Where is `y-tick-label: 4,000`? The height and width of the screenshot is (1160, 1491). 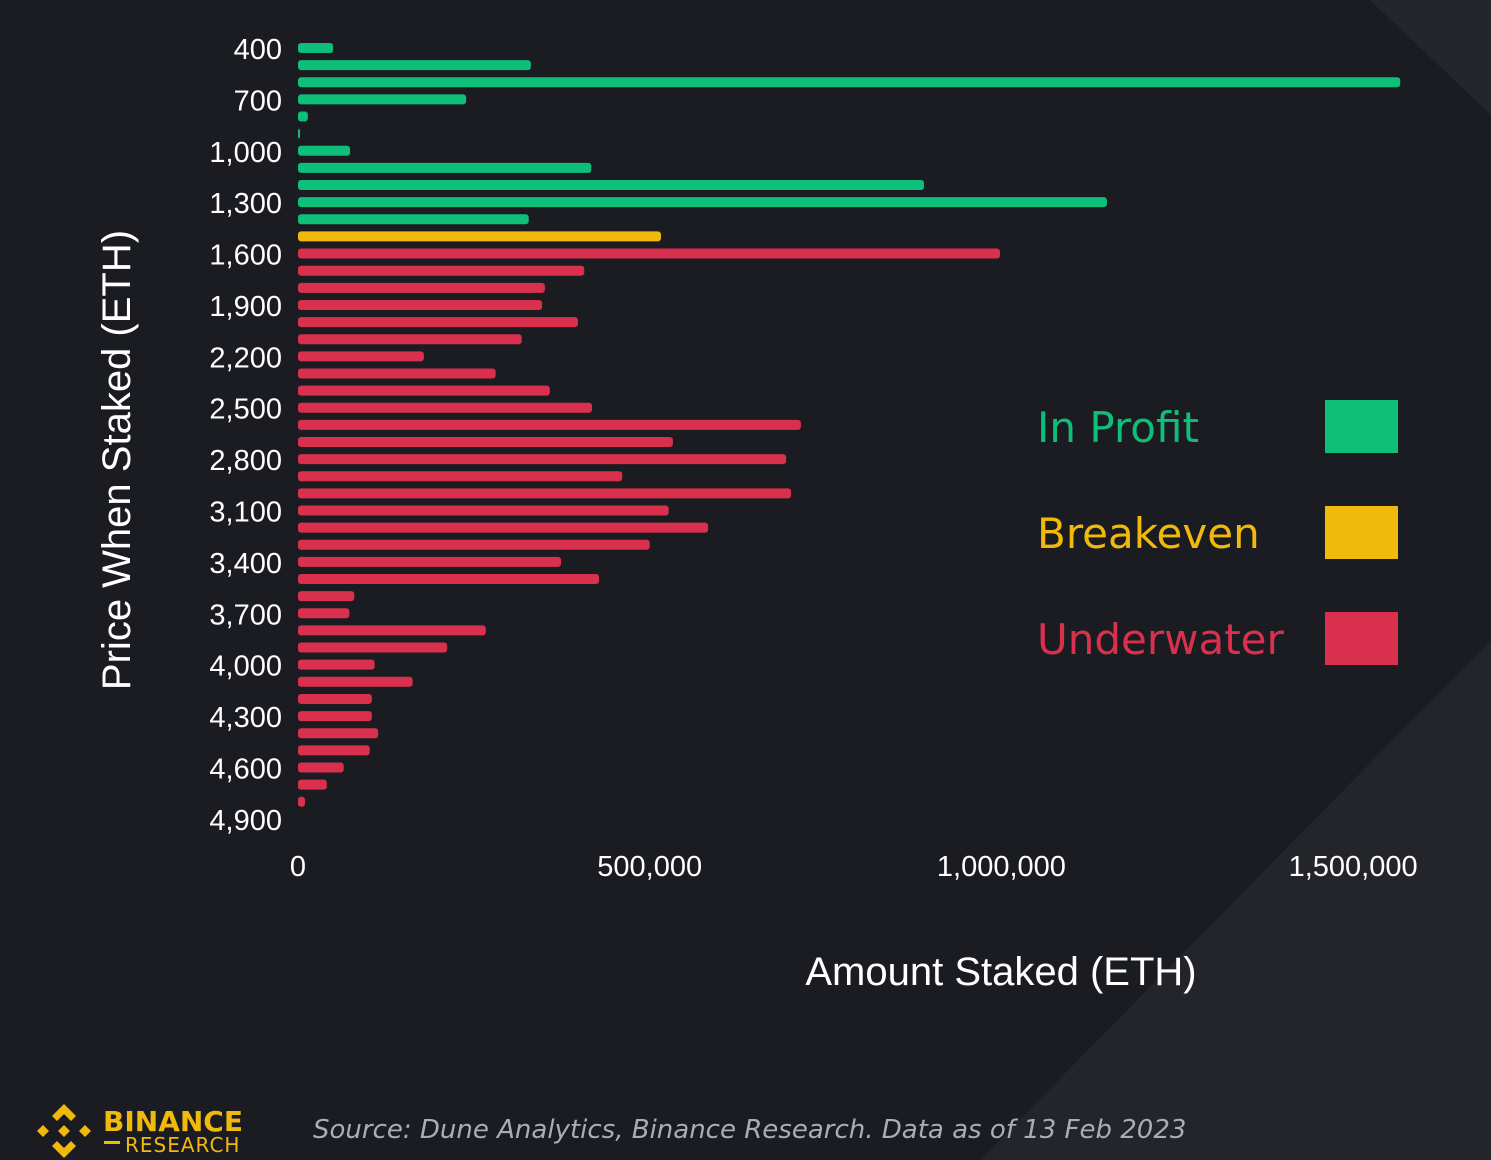
y-tick-label: 4,000 is located at coordinates (245, 667).